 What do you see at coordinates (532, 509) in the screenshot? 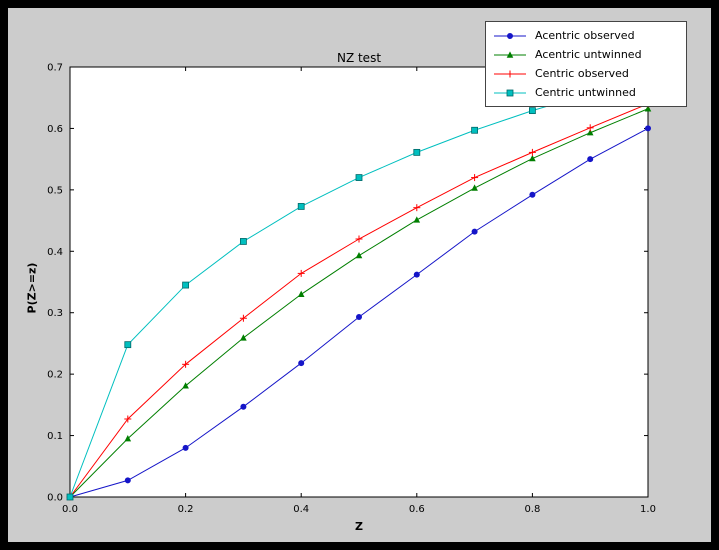
I see `x-tick-label: 0.8` at bounding box center [532, 509].